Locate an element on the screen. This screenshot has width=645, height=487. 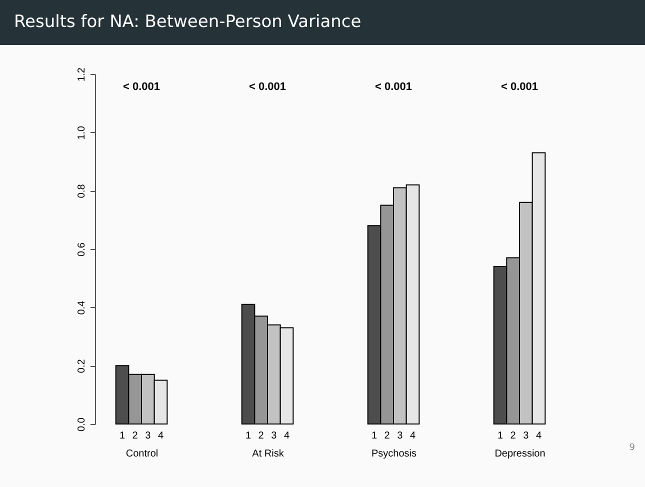
x-tick-label: Psychosis is located at coordinates (394, 454).